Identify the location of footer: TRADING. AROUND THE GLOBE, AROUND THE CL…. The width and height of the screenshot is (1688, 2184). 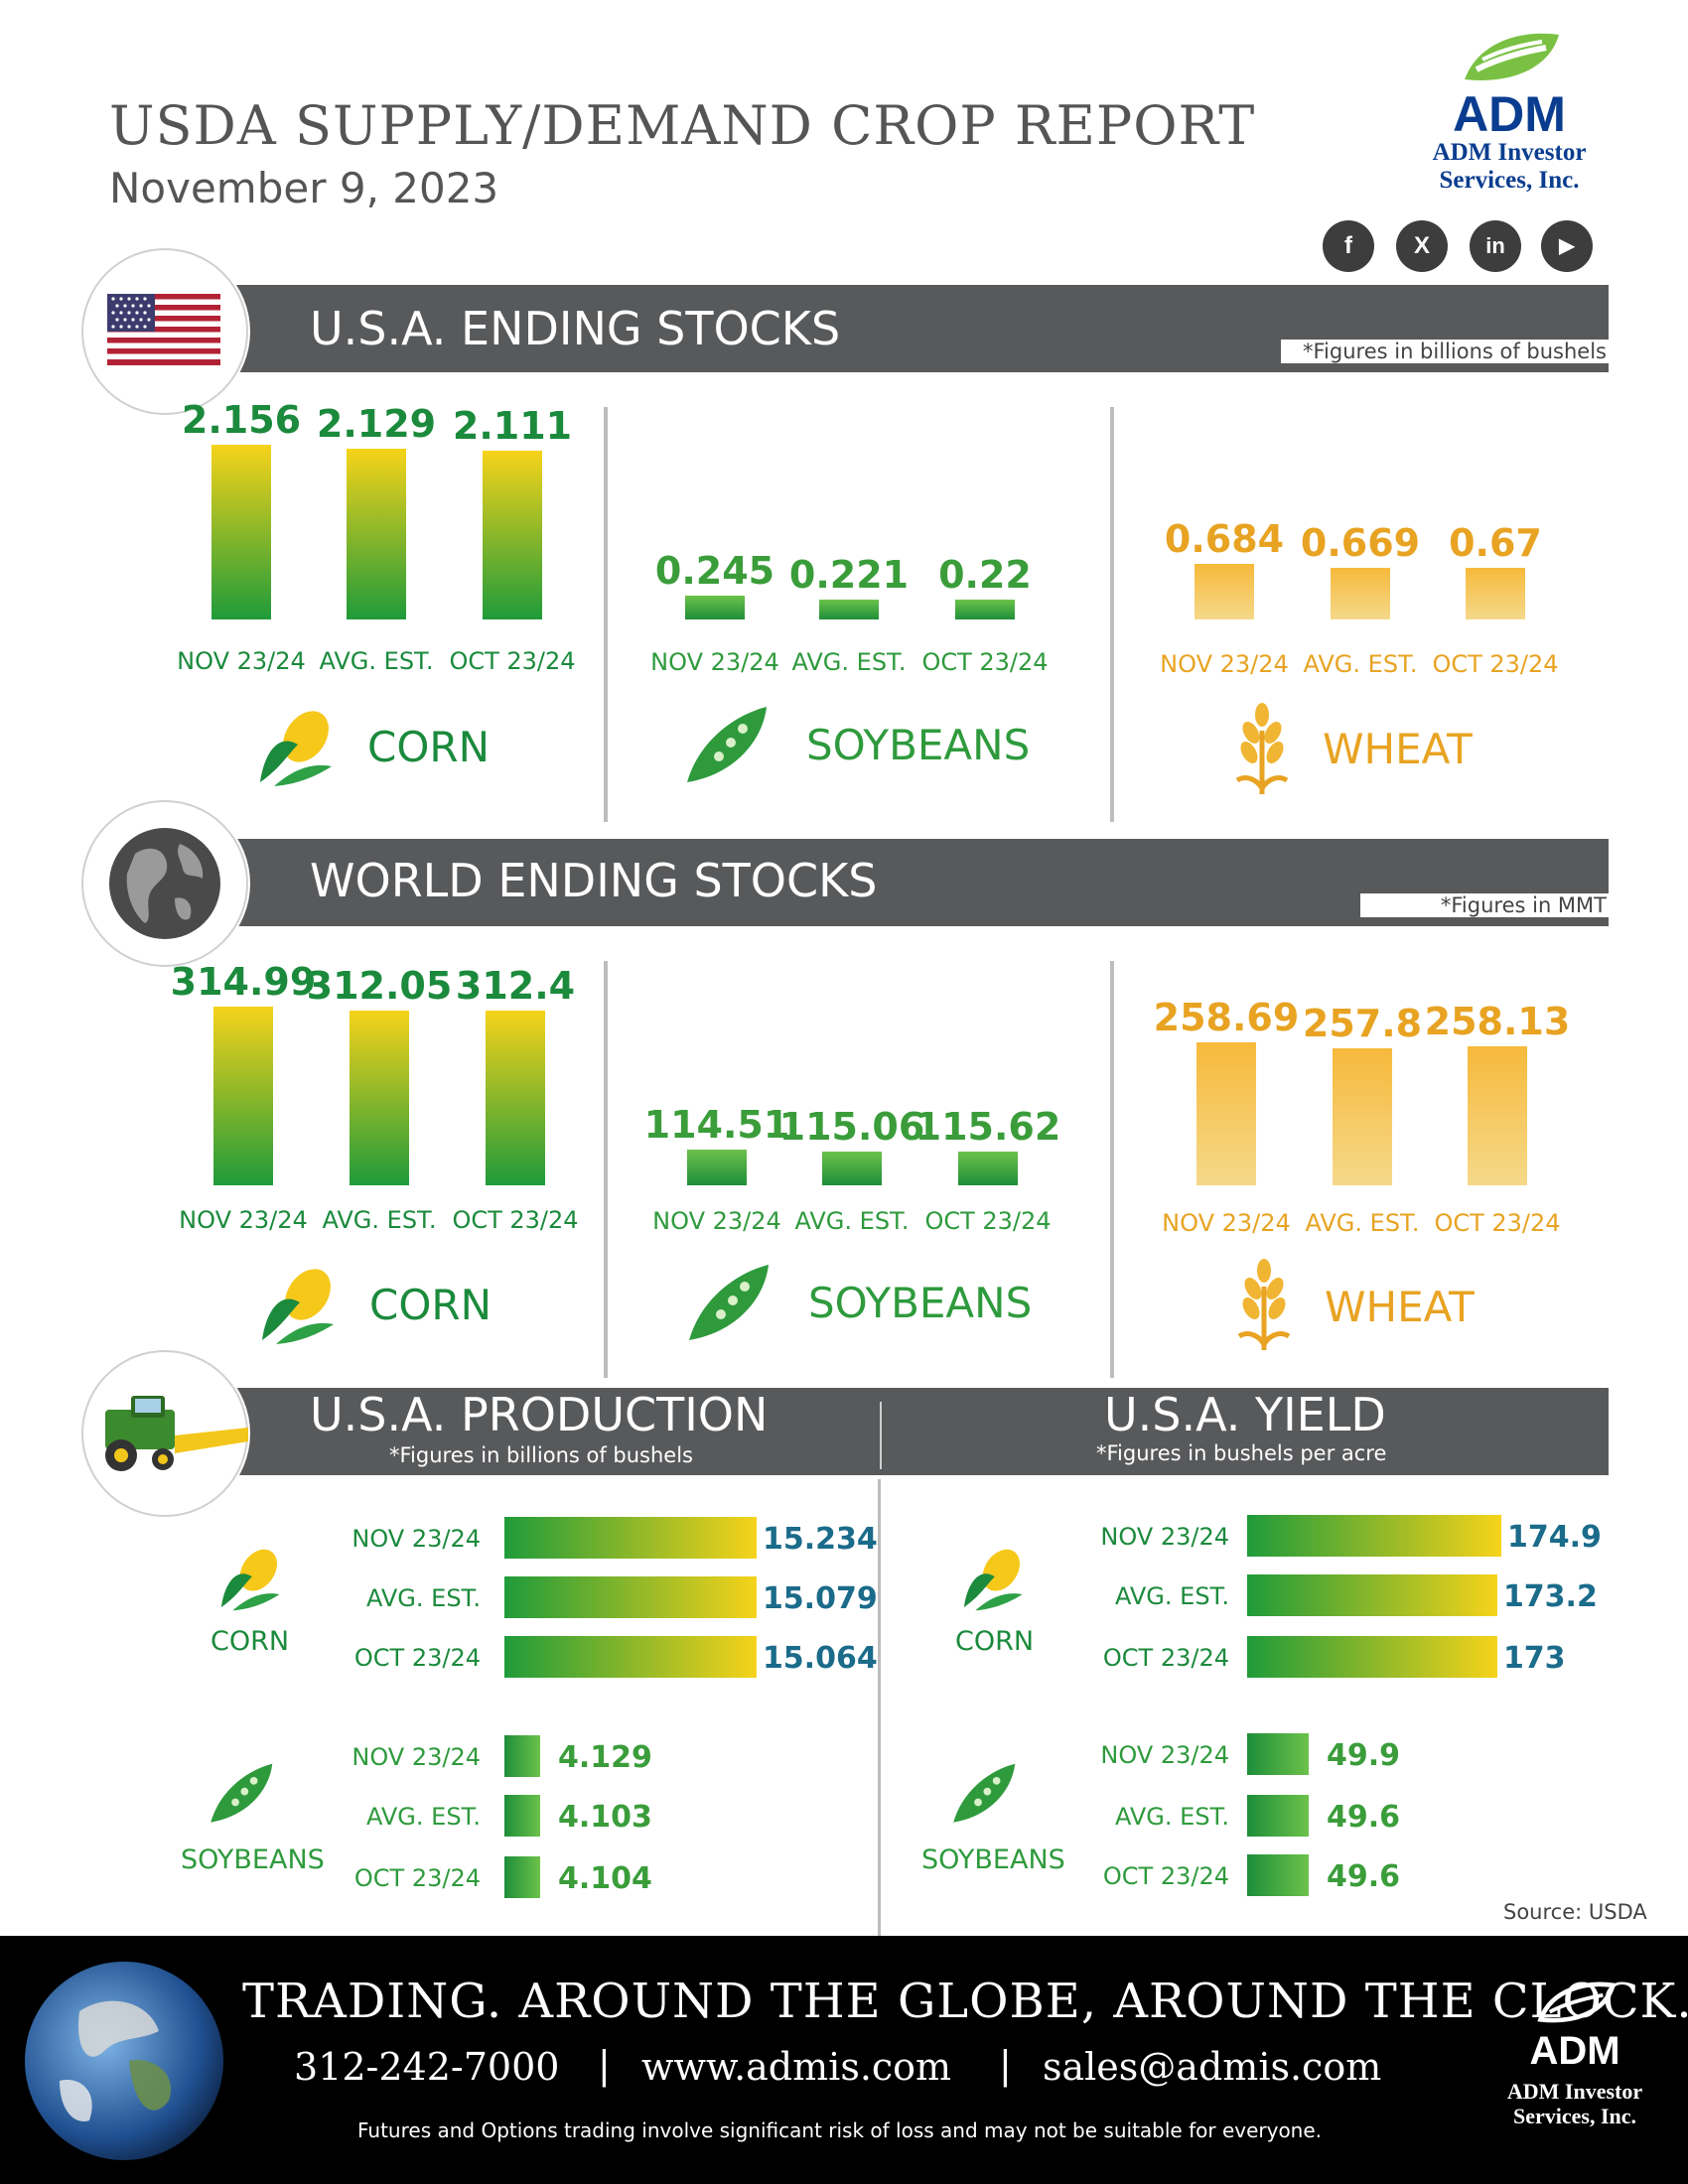
(844, 2060).